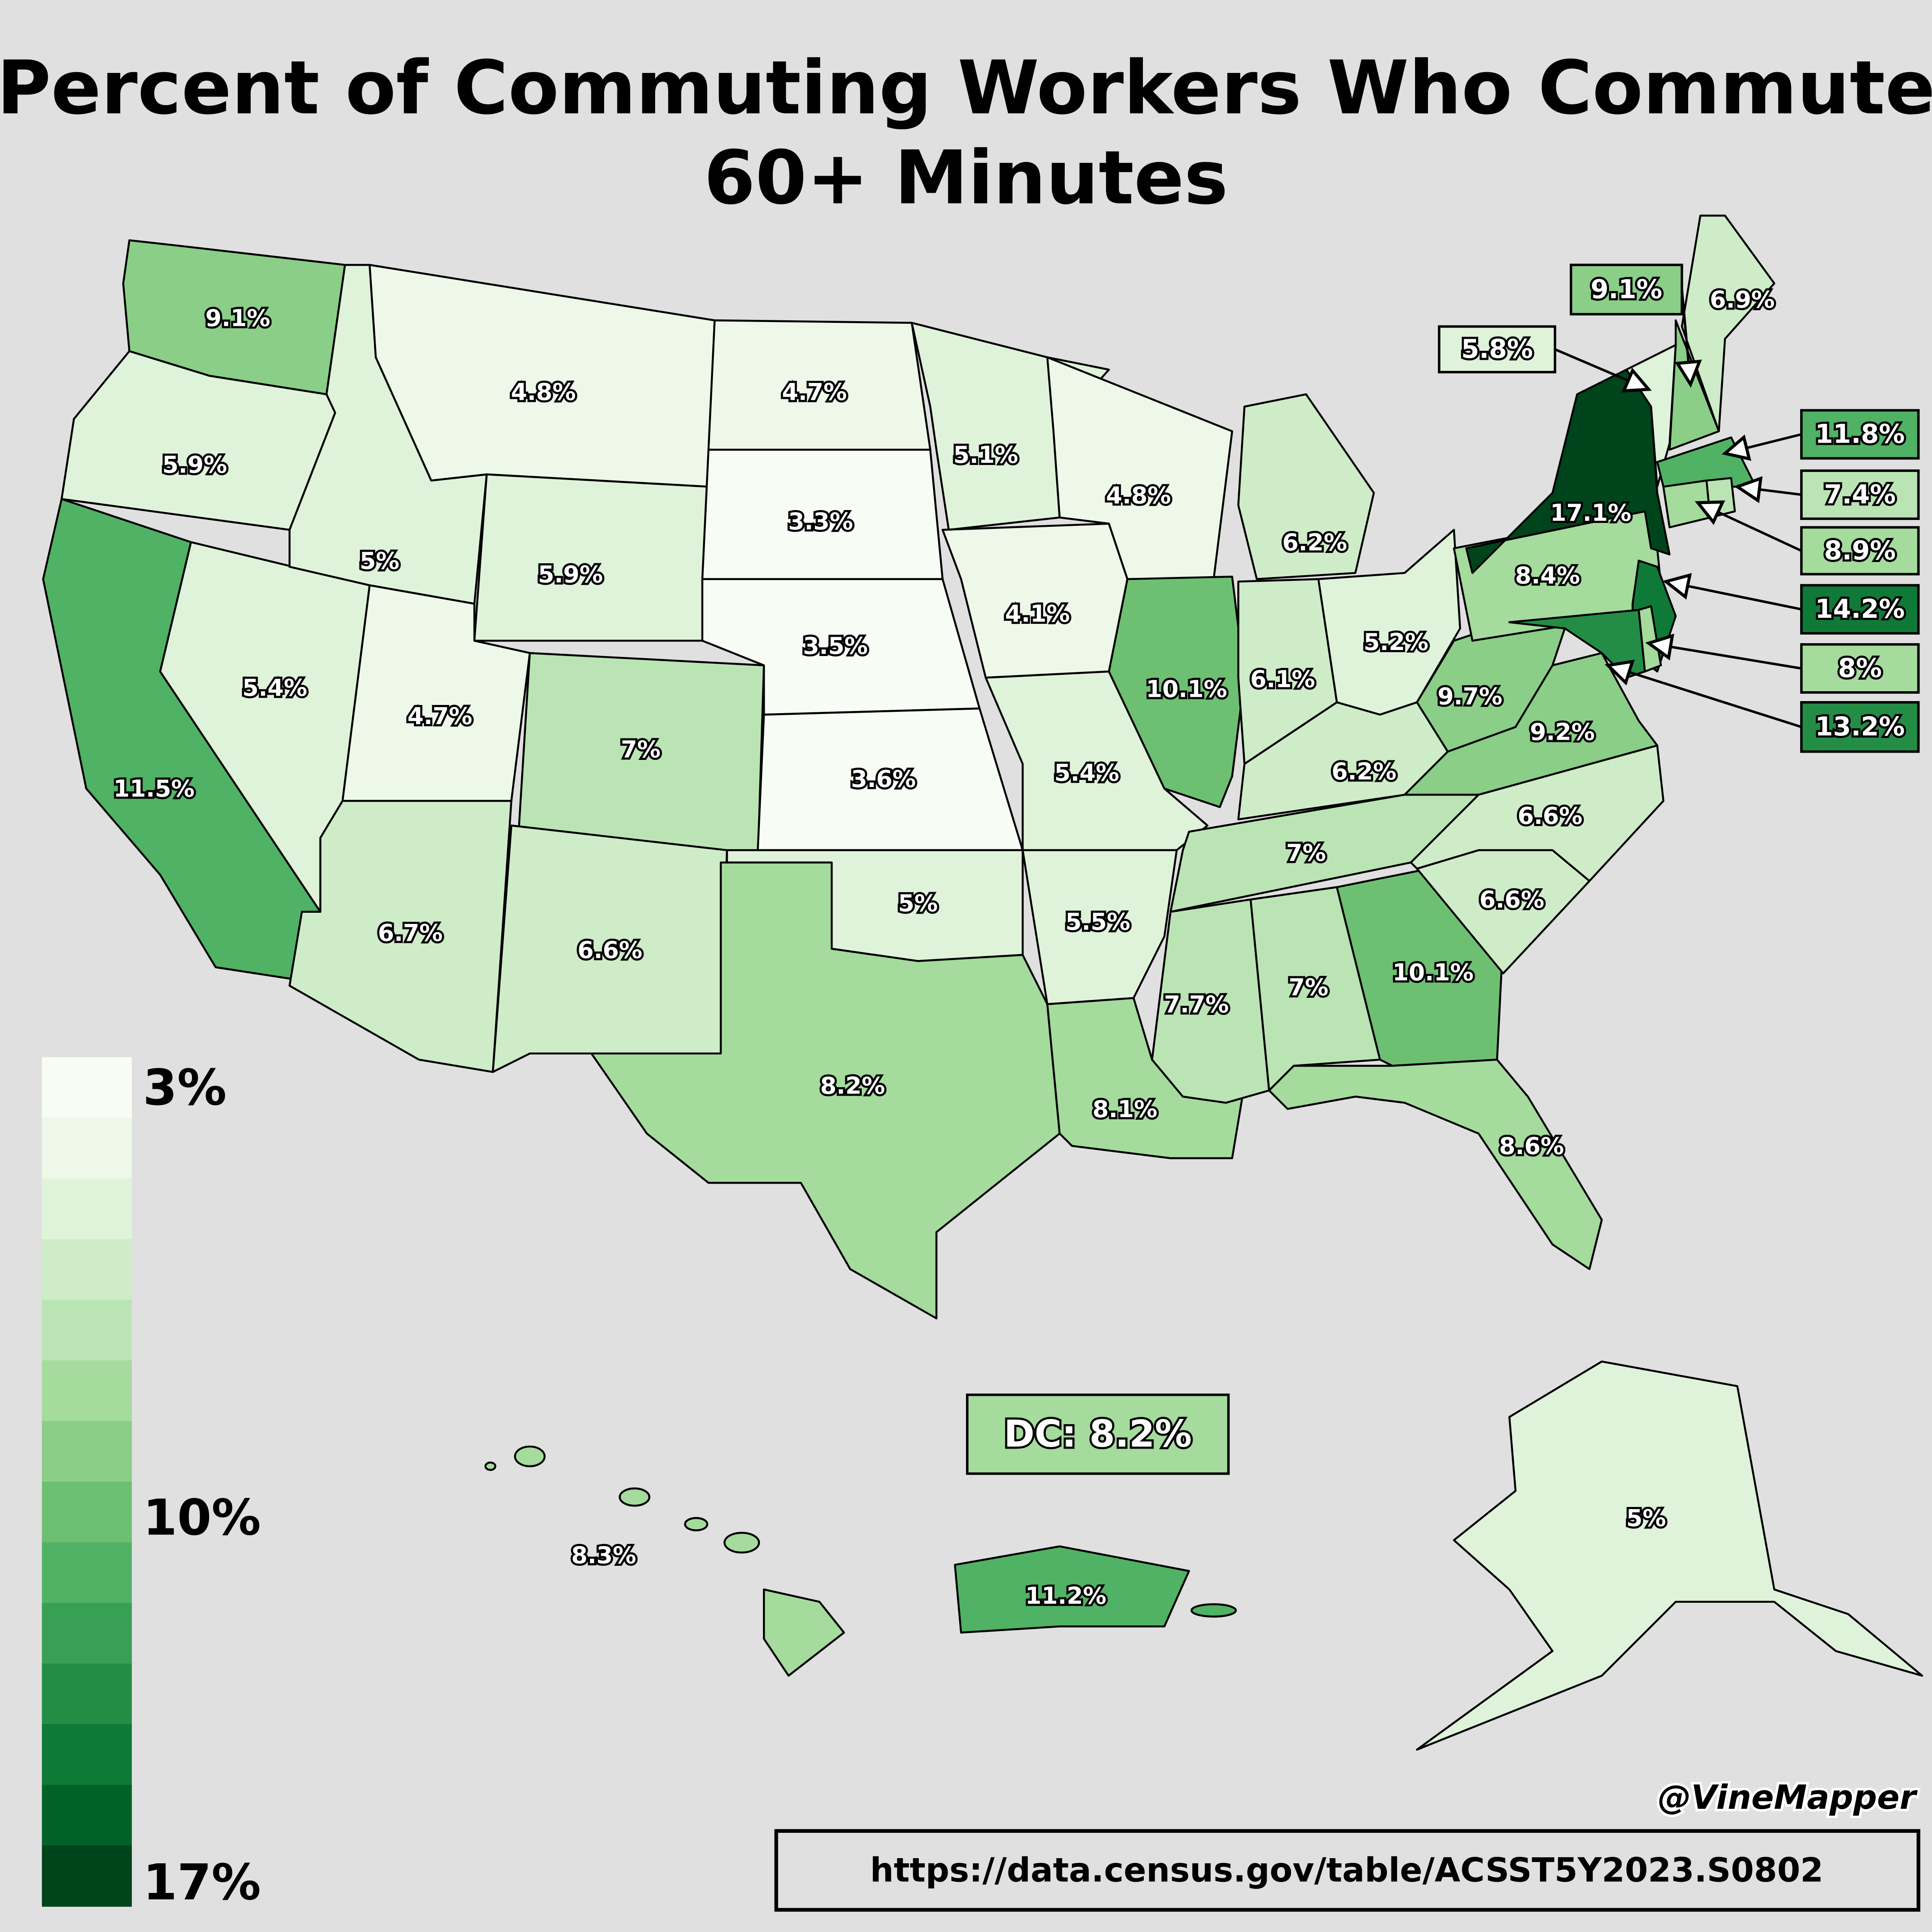 The width and height of the screenshot is (1932, 1932). Describe the element at coordinates (1646, 1518) in the screenshot. I see `state-label-ak: 5%` at that location.